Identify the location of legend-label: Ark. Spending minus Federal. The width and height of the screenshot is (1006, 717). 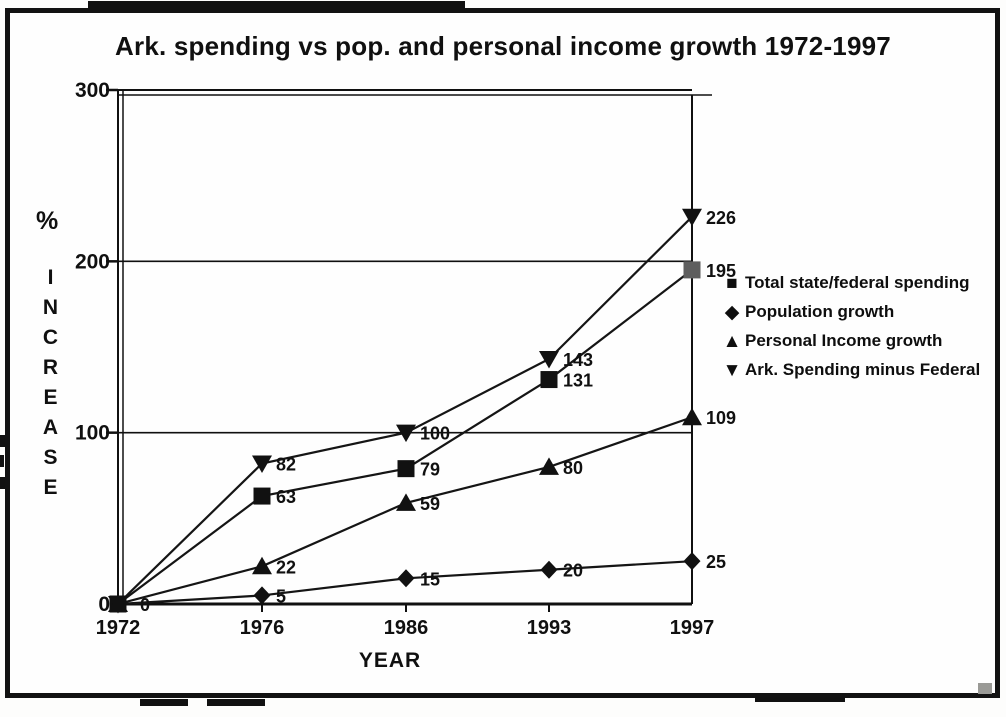
(863, 369).